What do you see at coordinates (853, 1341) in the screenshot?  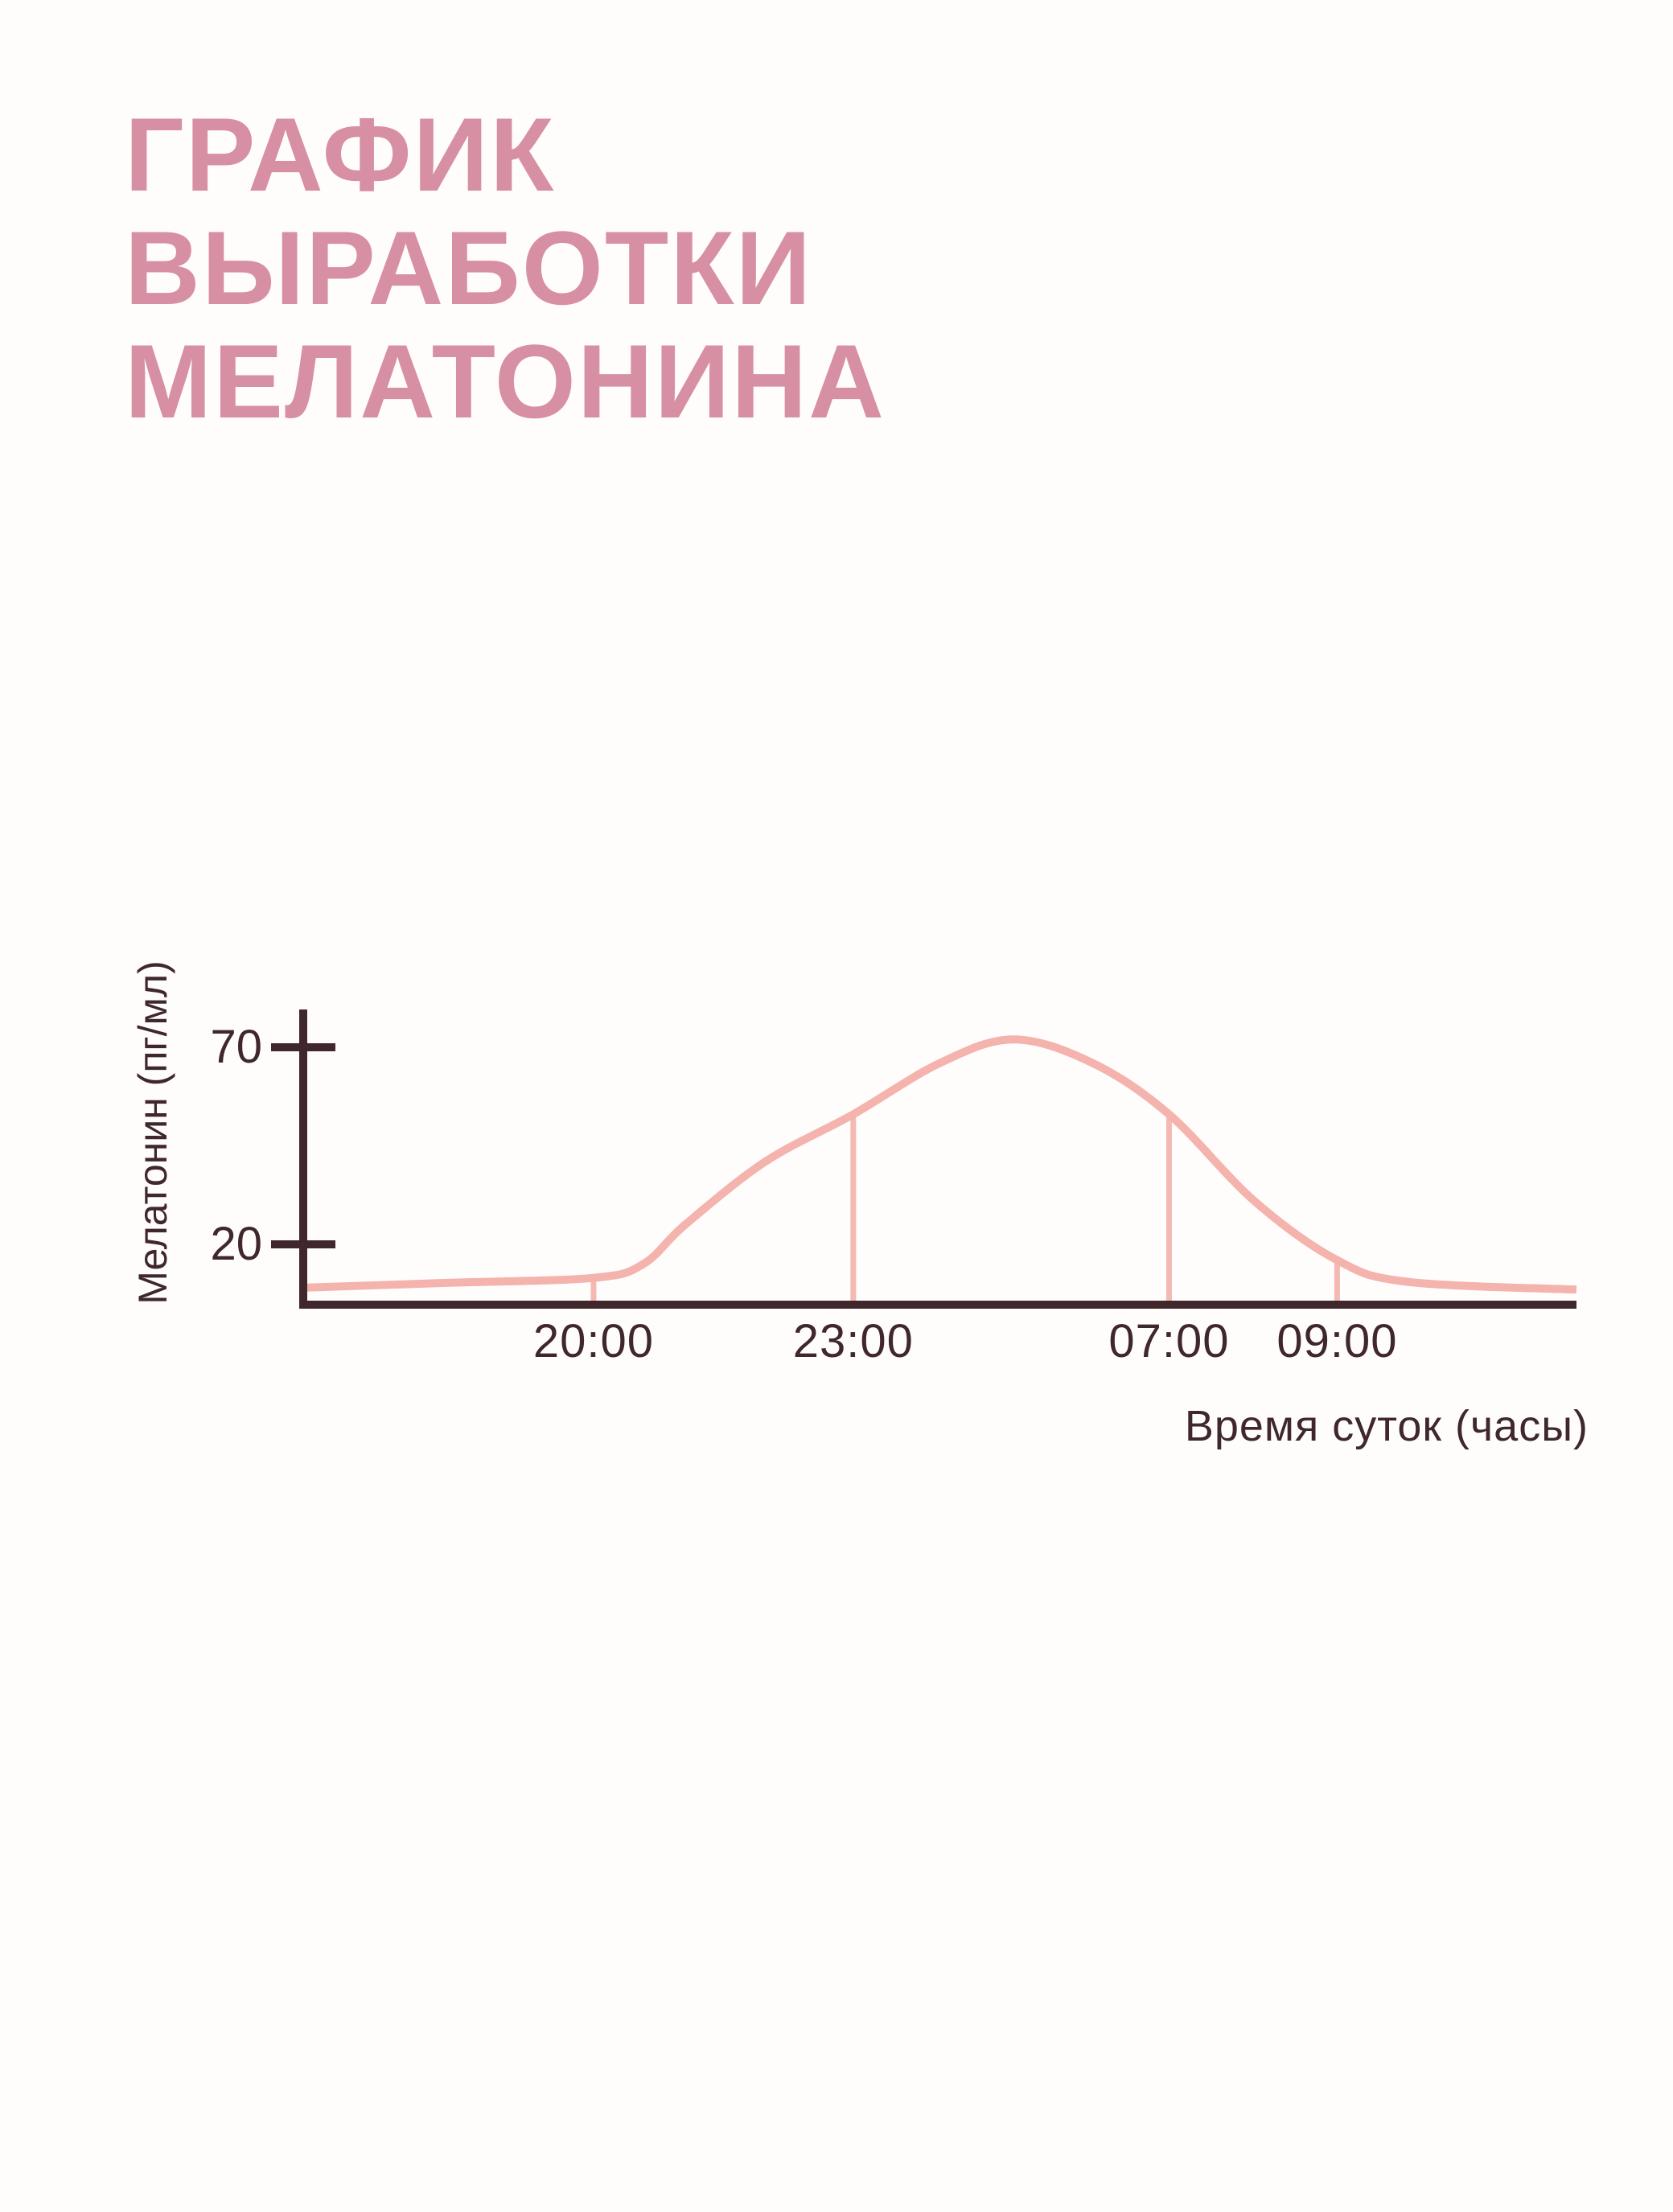 I see `x-tick-label: 23:00` at bounding box center [853, 1341].